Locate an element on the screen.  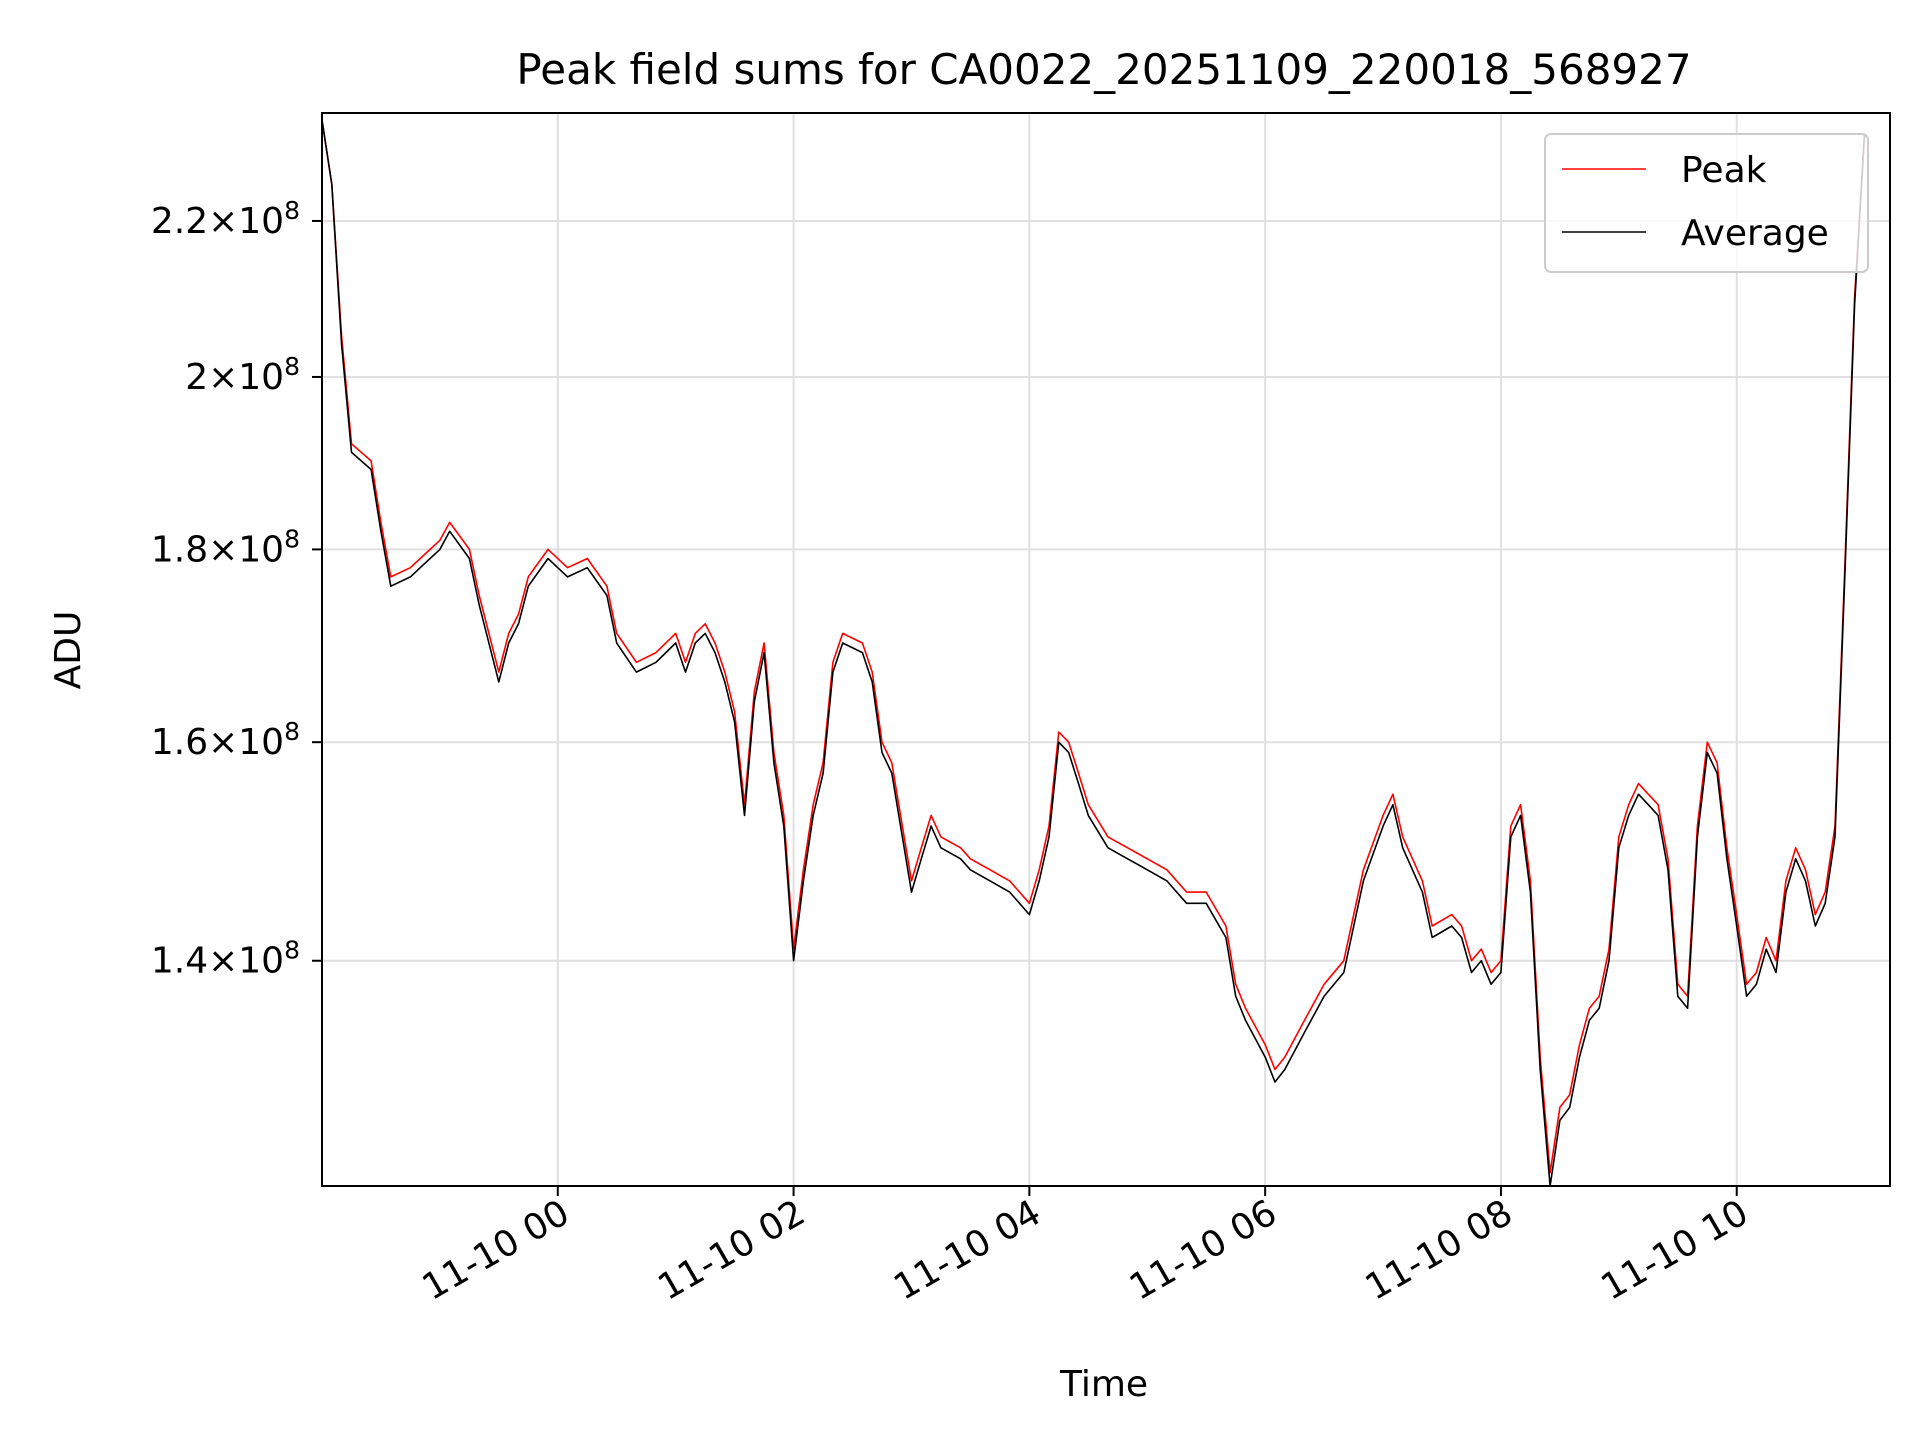
y-axis: 1.4×108 1.6×108 1.8×108 2×108 2.2×108 is located at coordinates (236, 588).